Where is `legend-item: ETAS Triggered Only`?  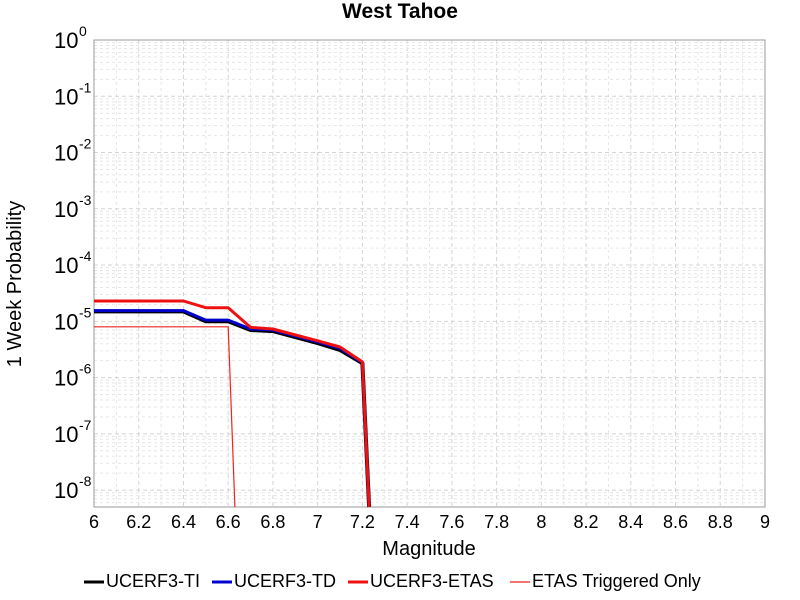
legend-item: ETAS Triggered Only is located at coordinates (605, 581).